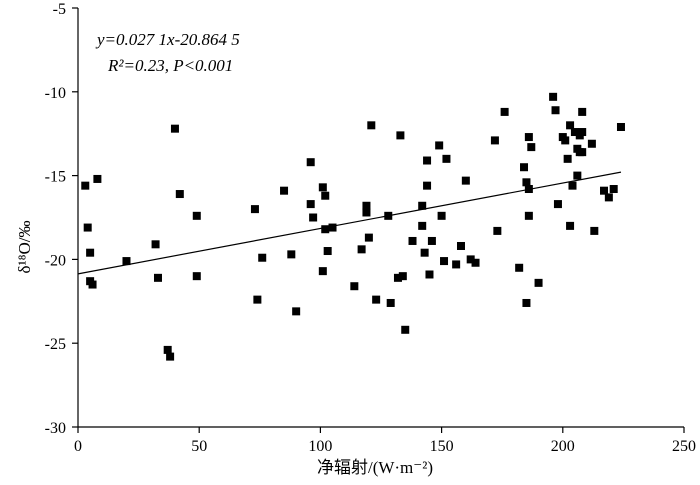 This screenshot has width=700, height=485. I want to click on x-tick-label: 150, so click(442, 446).